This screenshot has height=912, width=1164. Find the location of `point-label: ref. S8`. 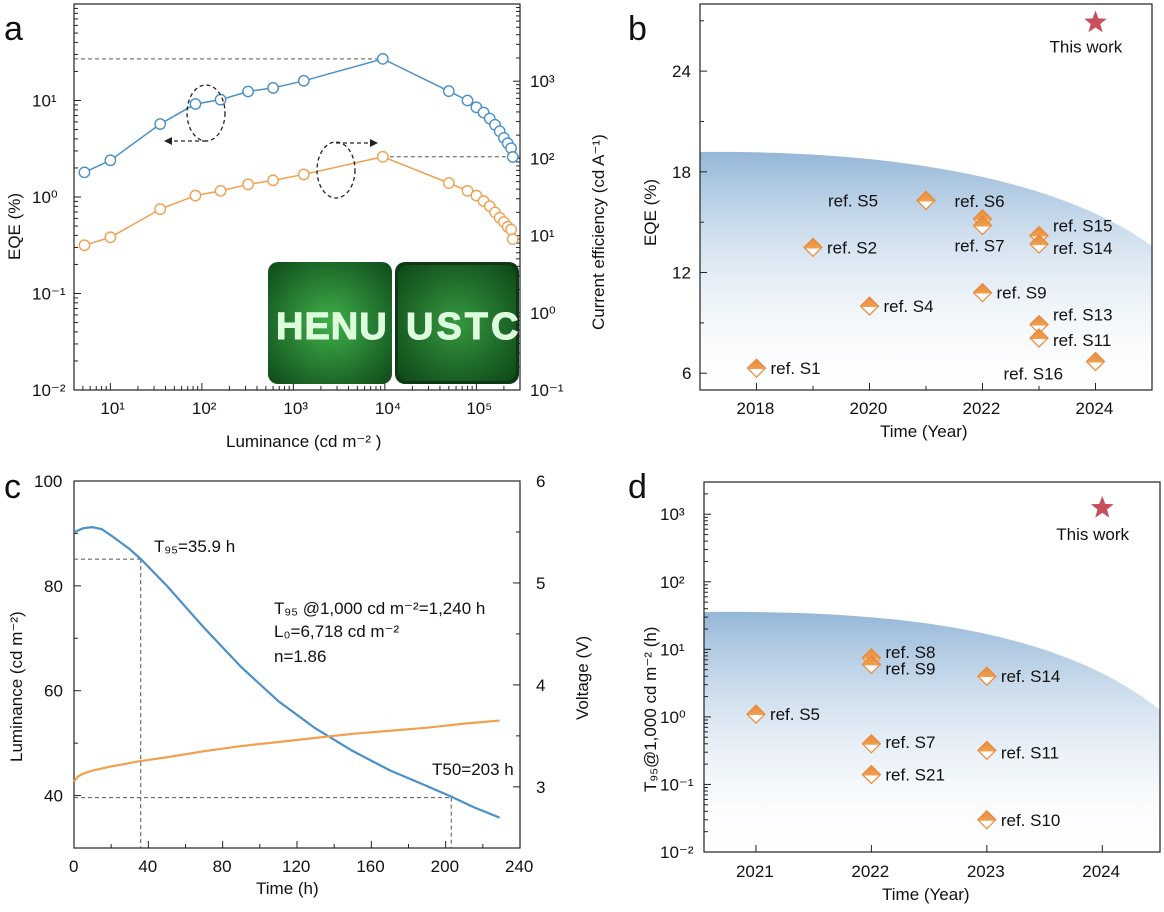

point-label: ref. S8 is located at coordinates (910, 652).